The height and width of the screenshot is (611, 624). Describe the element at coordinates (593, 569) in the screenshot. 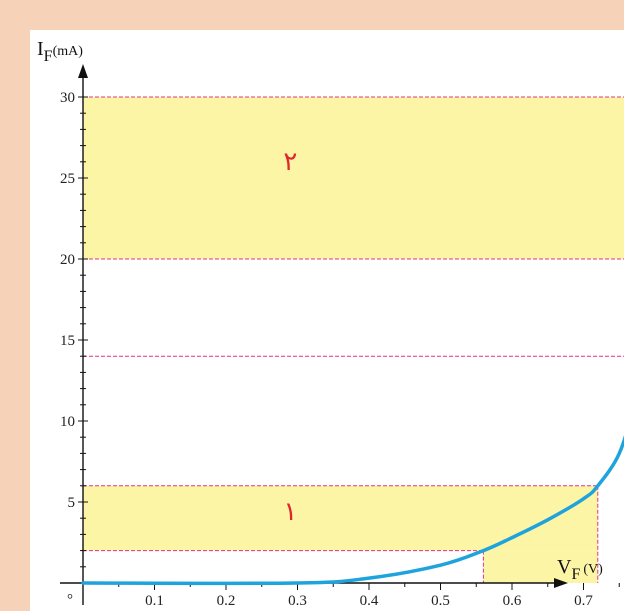

I see `x-axis-label-unit: (V)` at that location.